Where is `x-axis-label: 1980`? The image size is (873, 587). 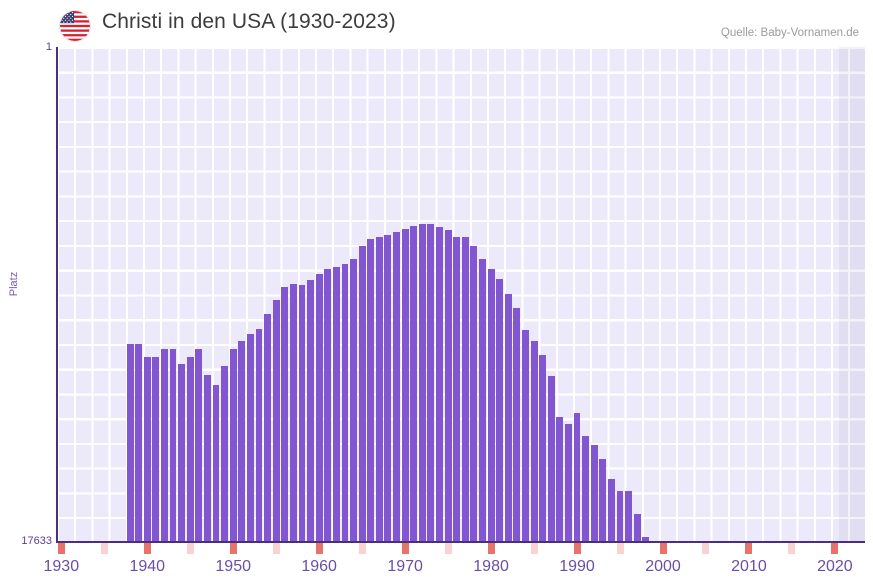
x-axis-label: 1980 is located at coordinates (491, 566).